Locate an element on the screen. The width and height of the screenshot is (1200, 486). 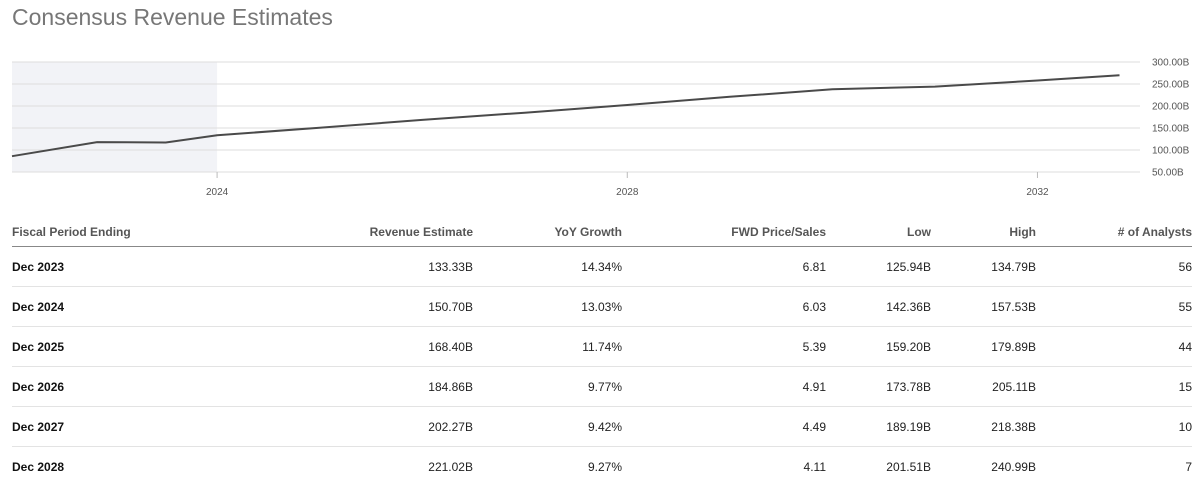
table-cell: 10 is located at coordinates (1114, 427).